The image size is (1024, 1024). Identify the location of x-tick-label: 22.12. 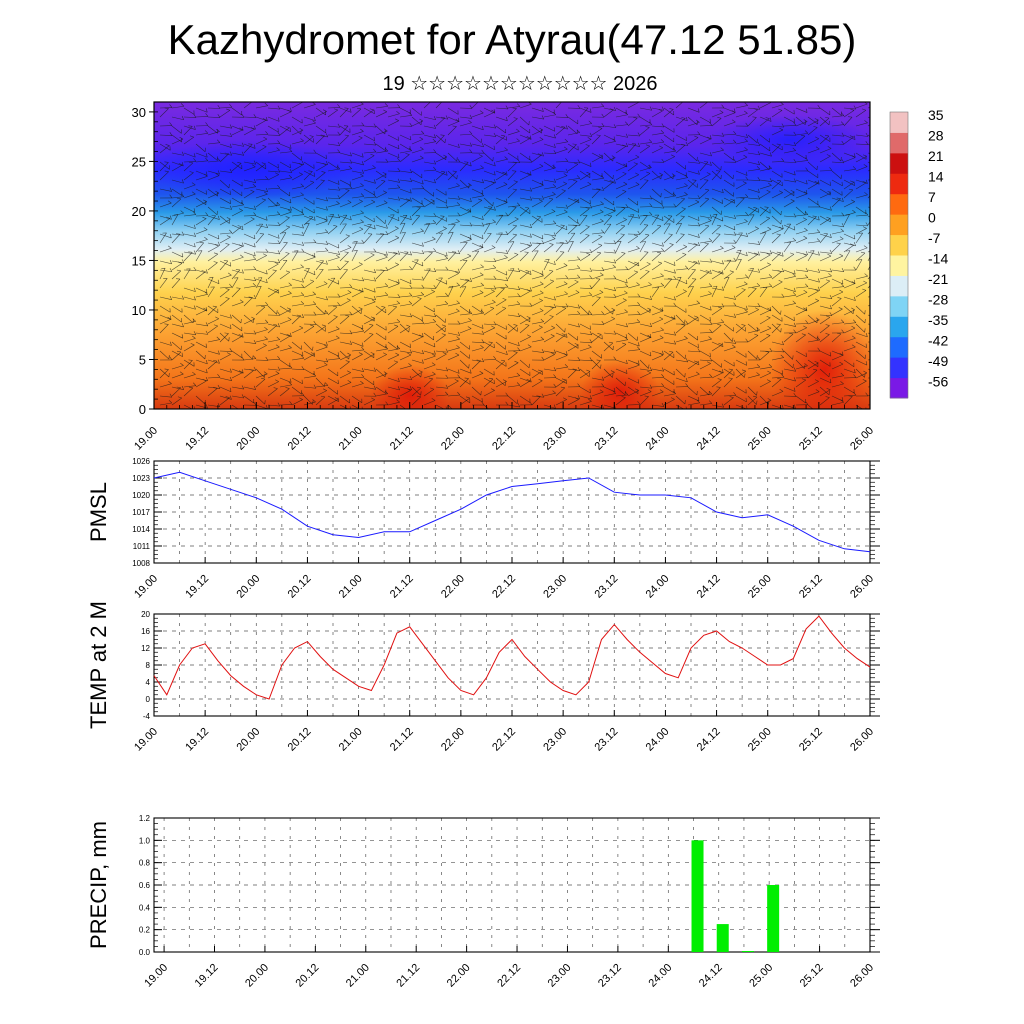
(504, 439).